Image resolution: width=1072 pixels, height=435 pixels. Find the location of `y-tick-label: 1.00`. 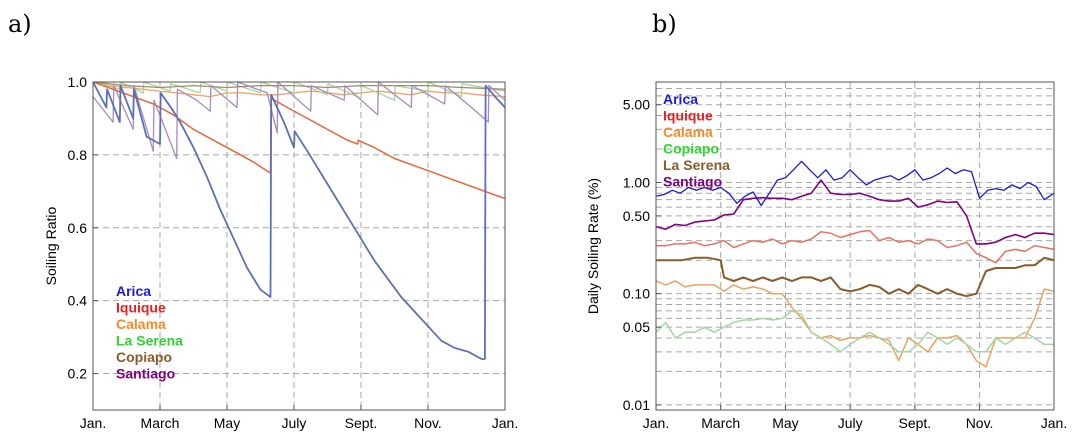

y-tick-label: 1.00 is located at coordinates (636, 182).